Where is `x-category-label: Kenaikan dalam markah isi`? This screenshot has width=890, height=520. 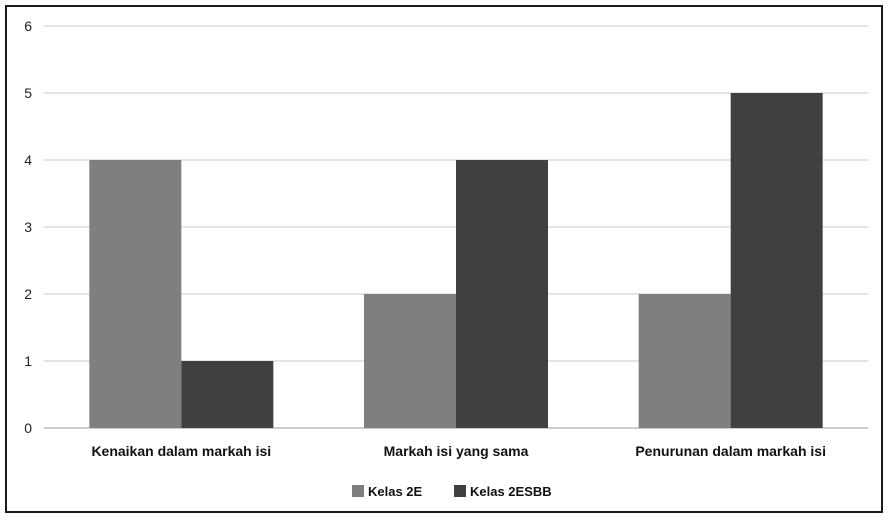 x-category-label: Kenaikan dalam markah isi is located at coordinates (181, 451).